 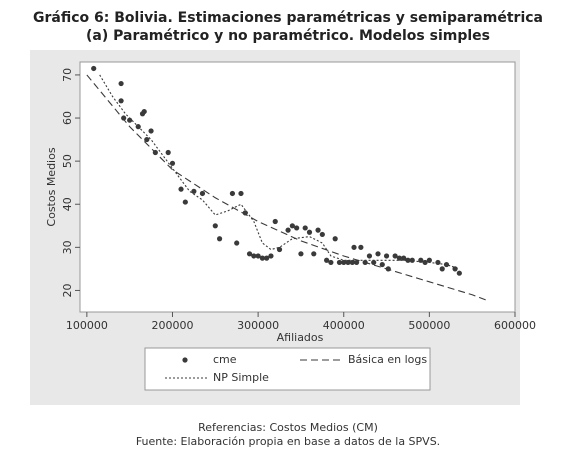 I want to click on references: Referencias: Costos Medios (CM), so click(x=288, y=427).